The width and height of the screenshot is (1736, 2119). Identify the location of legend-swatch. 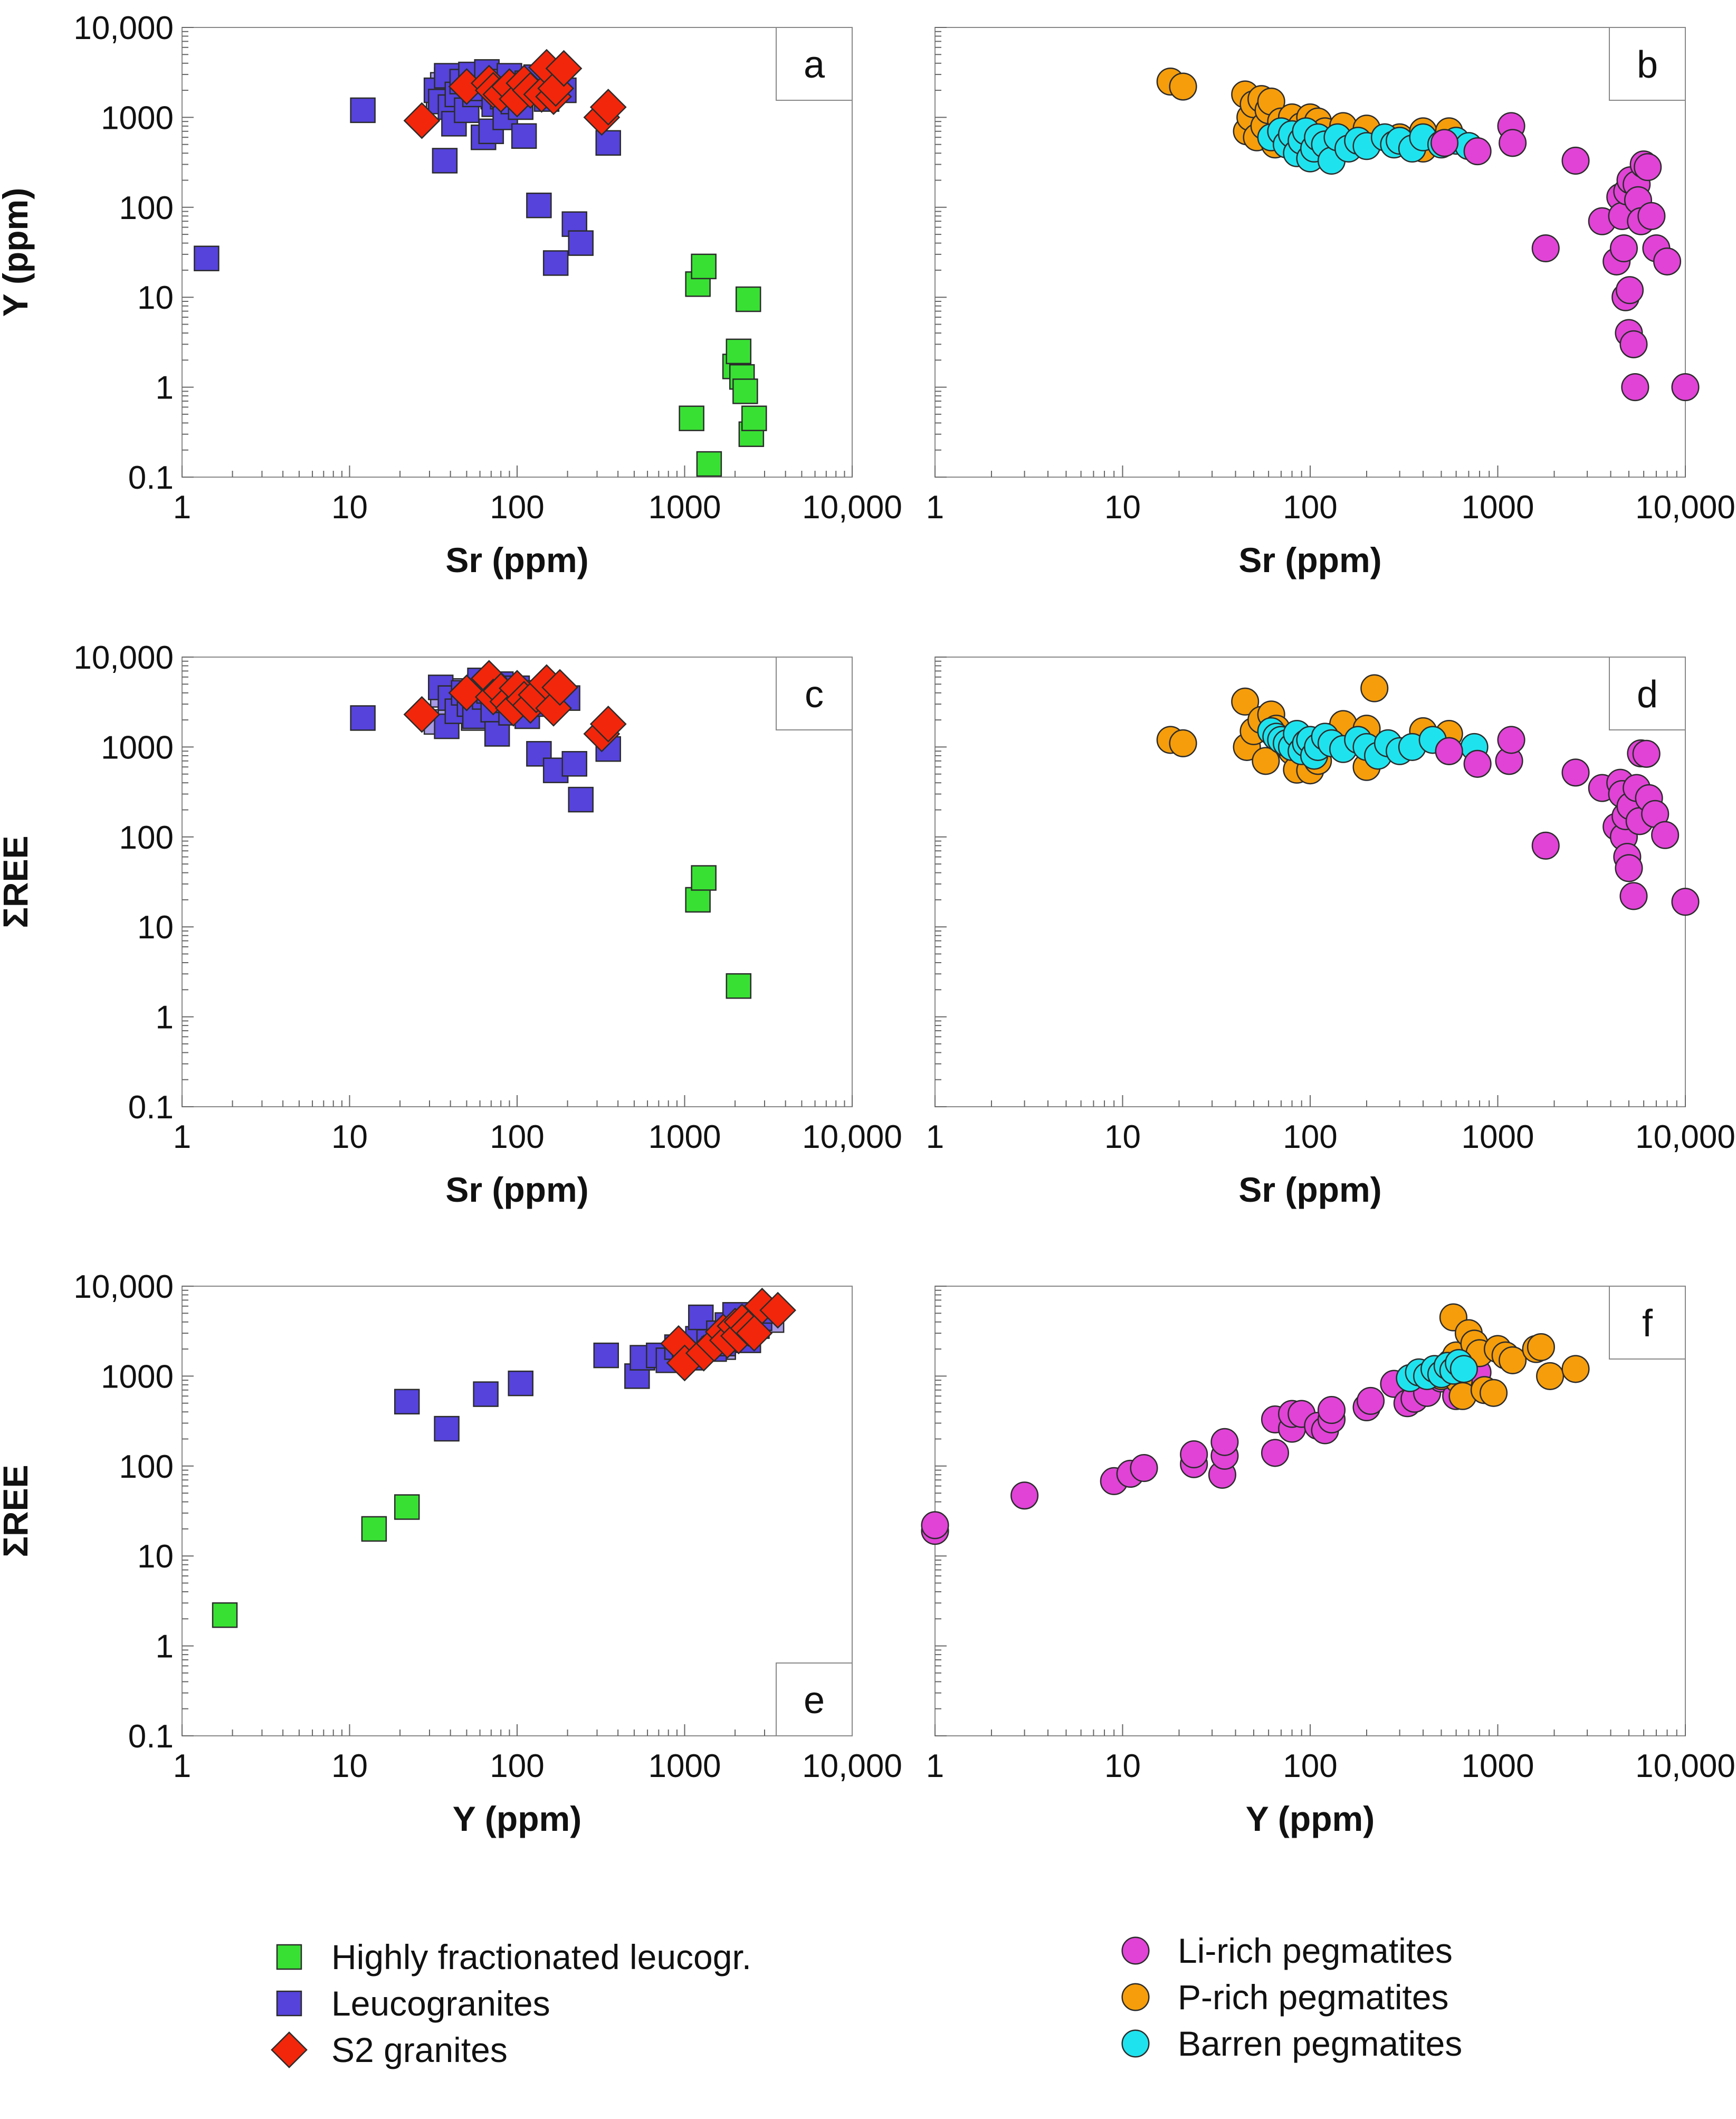
(289, 2003).